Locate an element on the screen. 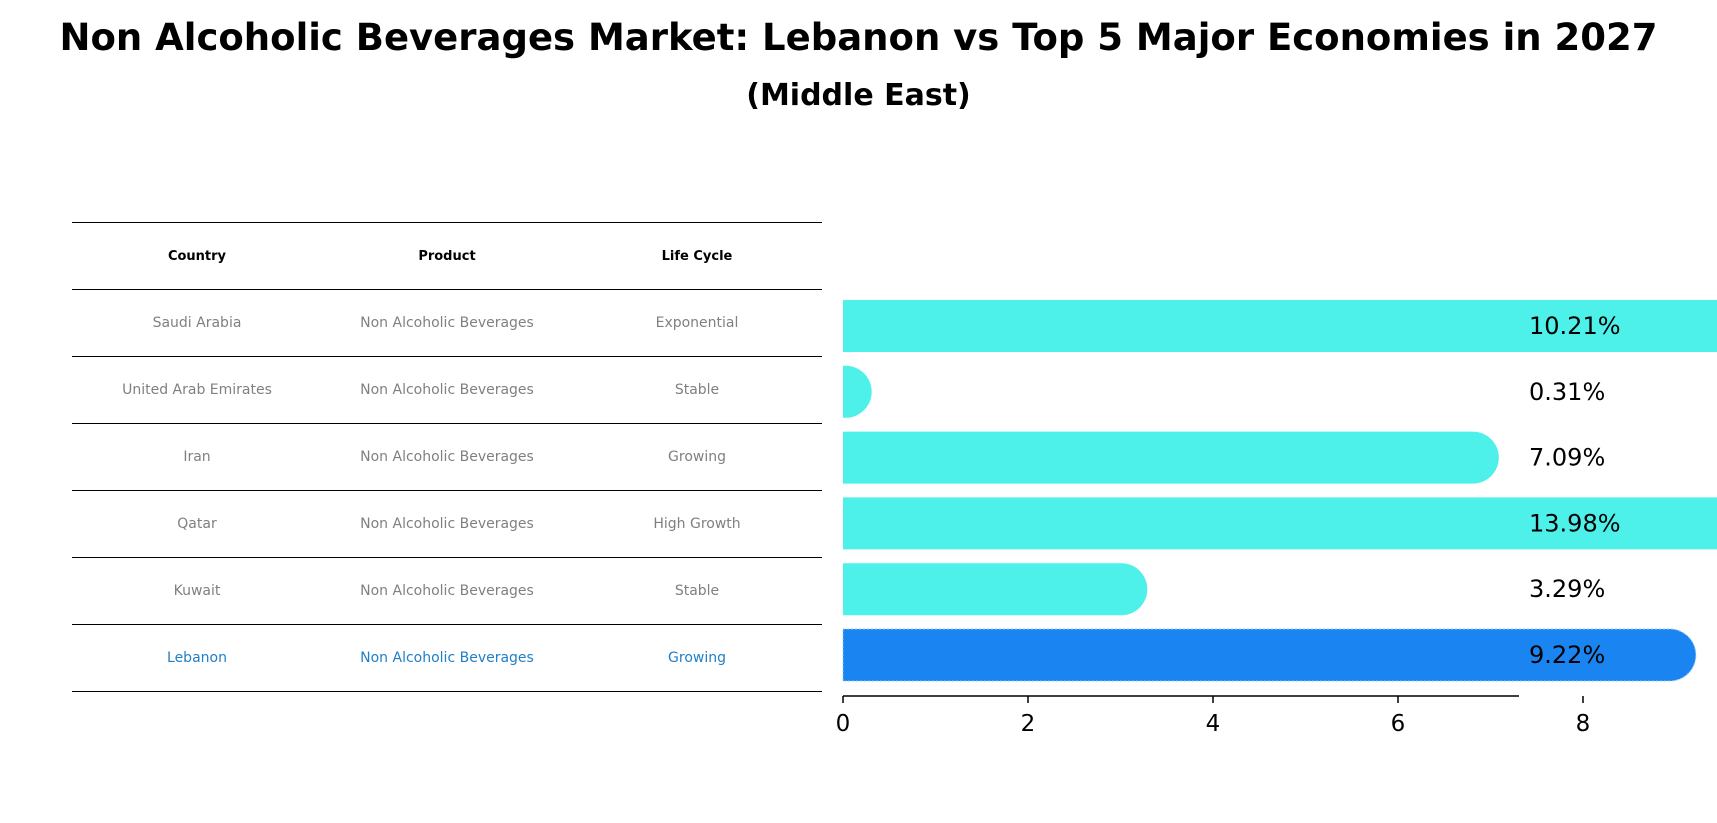 Image resolution: width=1717 pixels, height=823 pixels. bar-value-label: 13.98% is located at coordinates (1575, 523).